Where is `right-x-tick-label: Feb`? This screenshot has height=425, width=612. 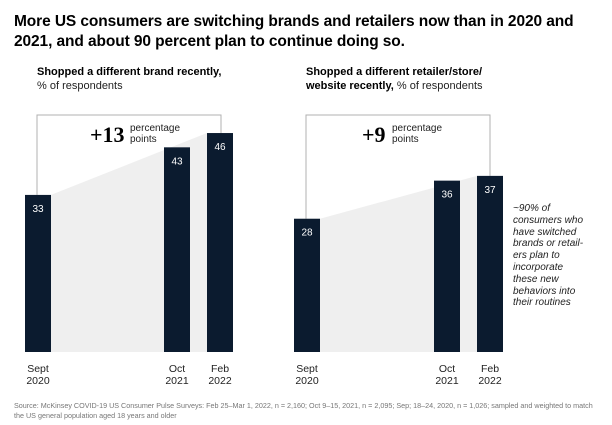 right-x-tick-label: Feb is located at coordinates (490, 369).